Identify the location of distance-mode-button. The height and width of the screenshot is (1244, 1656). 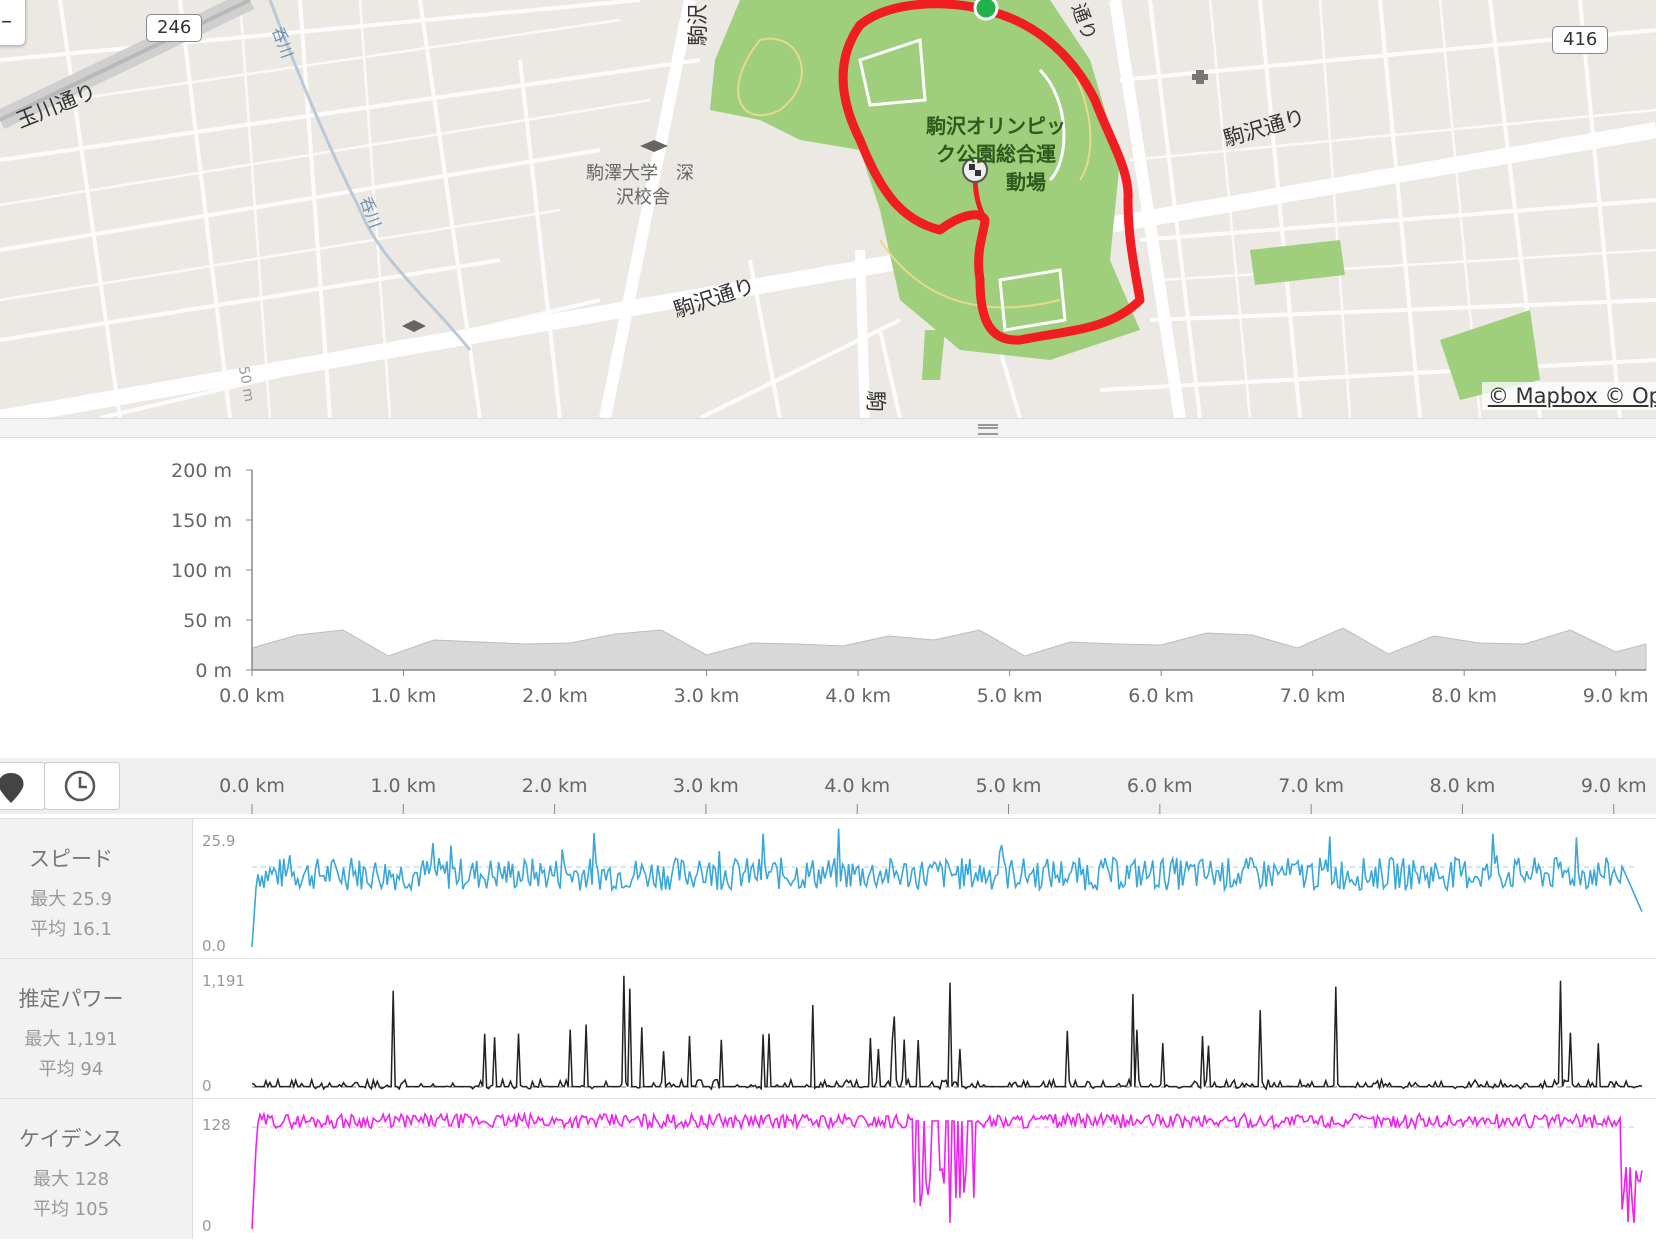
(23, 786).